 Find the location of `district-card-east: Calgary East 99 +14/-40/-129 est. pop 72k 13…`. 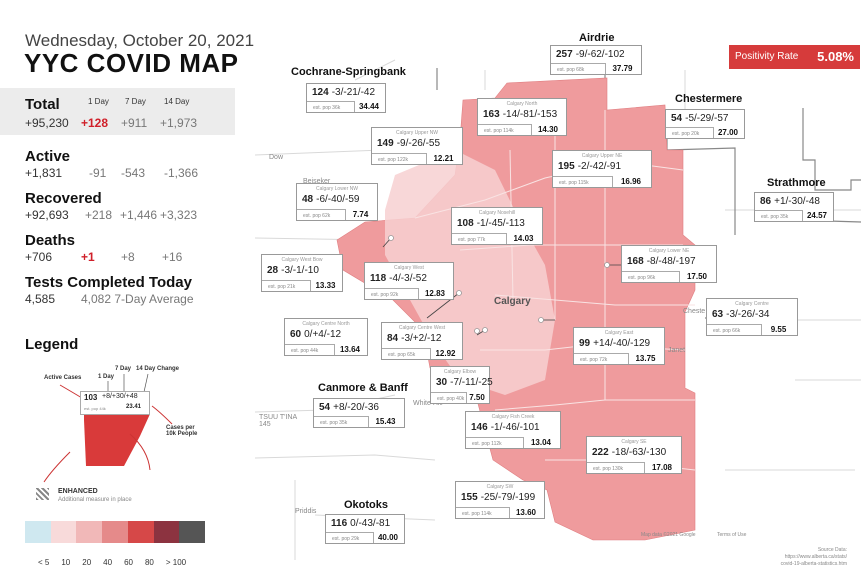

district-card-east: Calgary East 99 +14/-40/-129 est. pop 72k 13… is located at coordinates (619, 346).